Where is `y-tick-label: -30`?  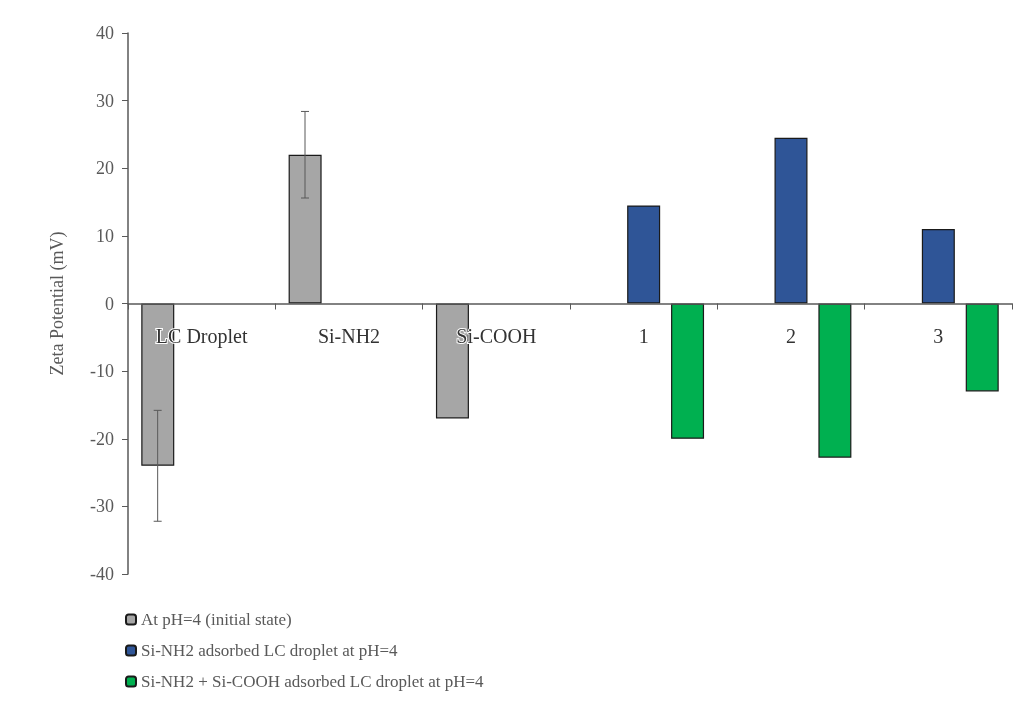 y-tick-label: -30 is located at coordinates (102, 506).